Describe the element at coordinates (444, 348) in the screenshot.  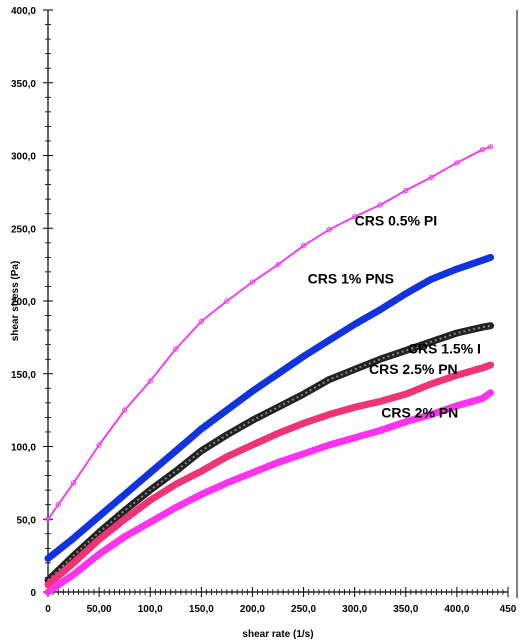
I see `series-label: CRS 1.5% I` at that location.